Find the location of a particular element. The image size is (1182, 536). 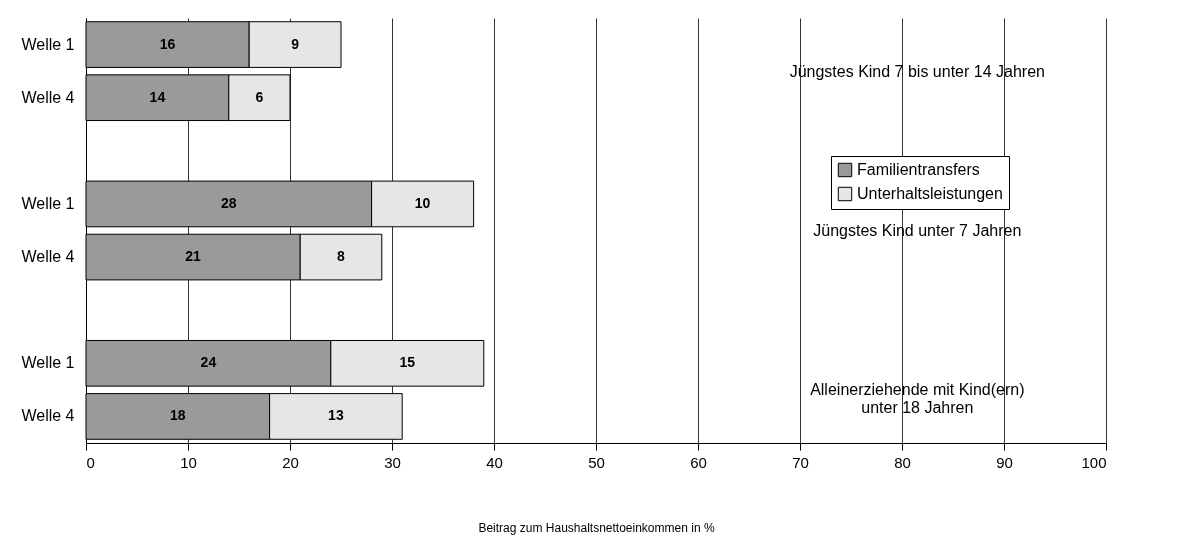

x-tick-label: 90 is located at coordinates (1004, 462).